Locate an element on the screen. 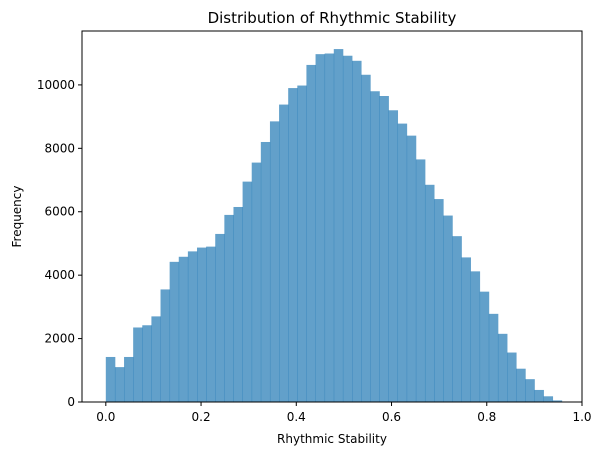 This screenshot has width=598, height=459. y-tick-label: 8000 is located at coordinates (59, 148).